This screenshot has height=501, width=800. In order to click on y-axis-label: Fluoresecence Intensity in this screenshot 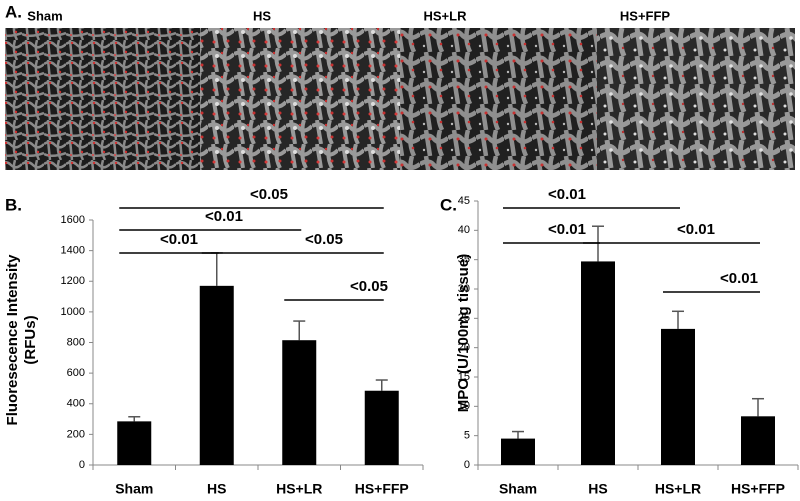, I will do `click(12, 340)`.